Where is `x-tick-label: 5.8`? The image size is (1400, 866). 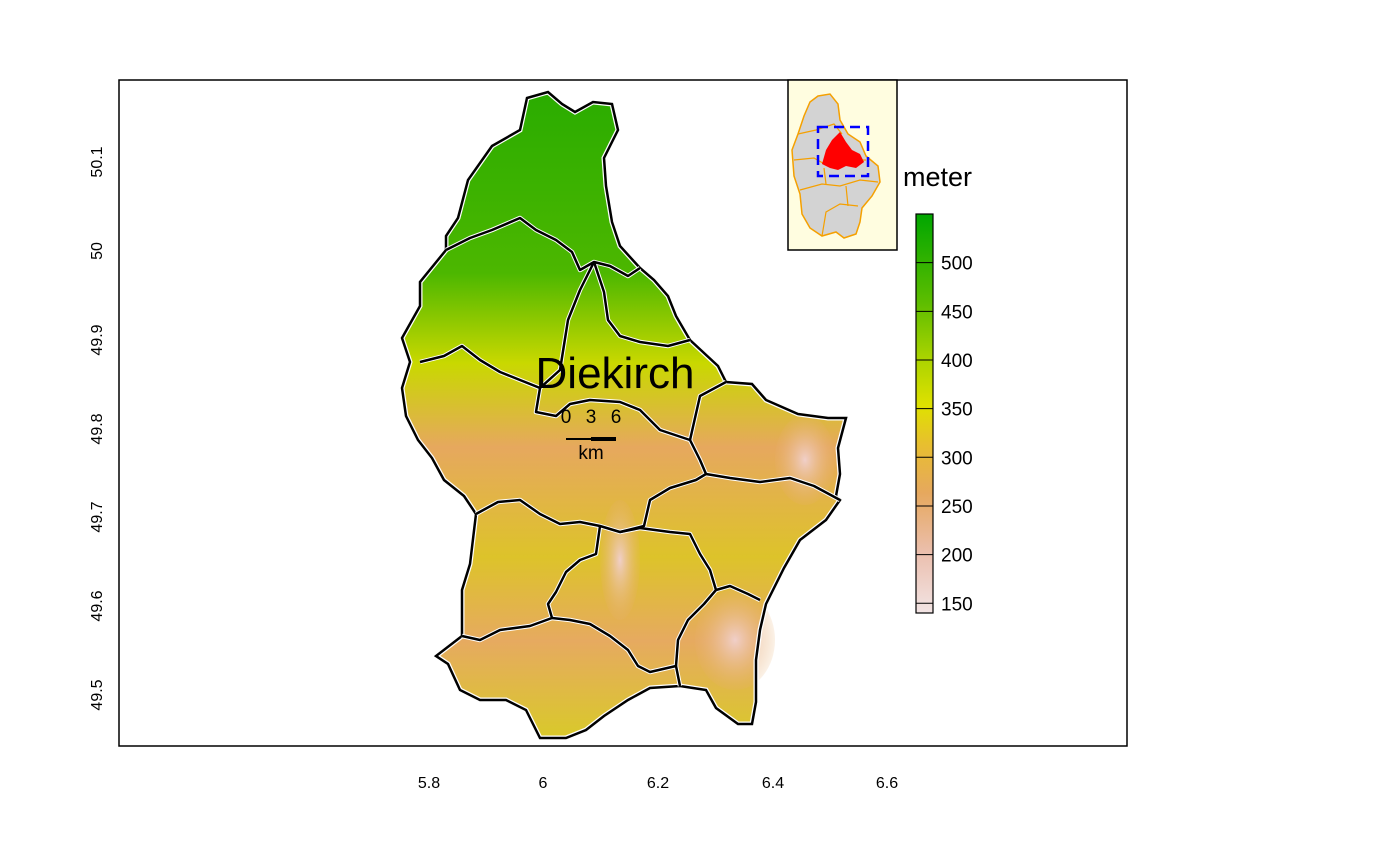 x-tick-label: 5.8 is located at coordinates (429, 783).